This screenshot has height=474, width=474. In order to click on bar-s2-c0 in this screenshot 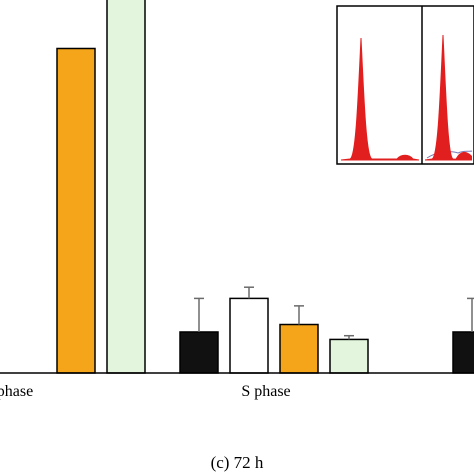, I will do `click(76, 210)`.